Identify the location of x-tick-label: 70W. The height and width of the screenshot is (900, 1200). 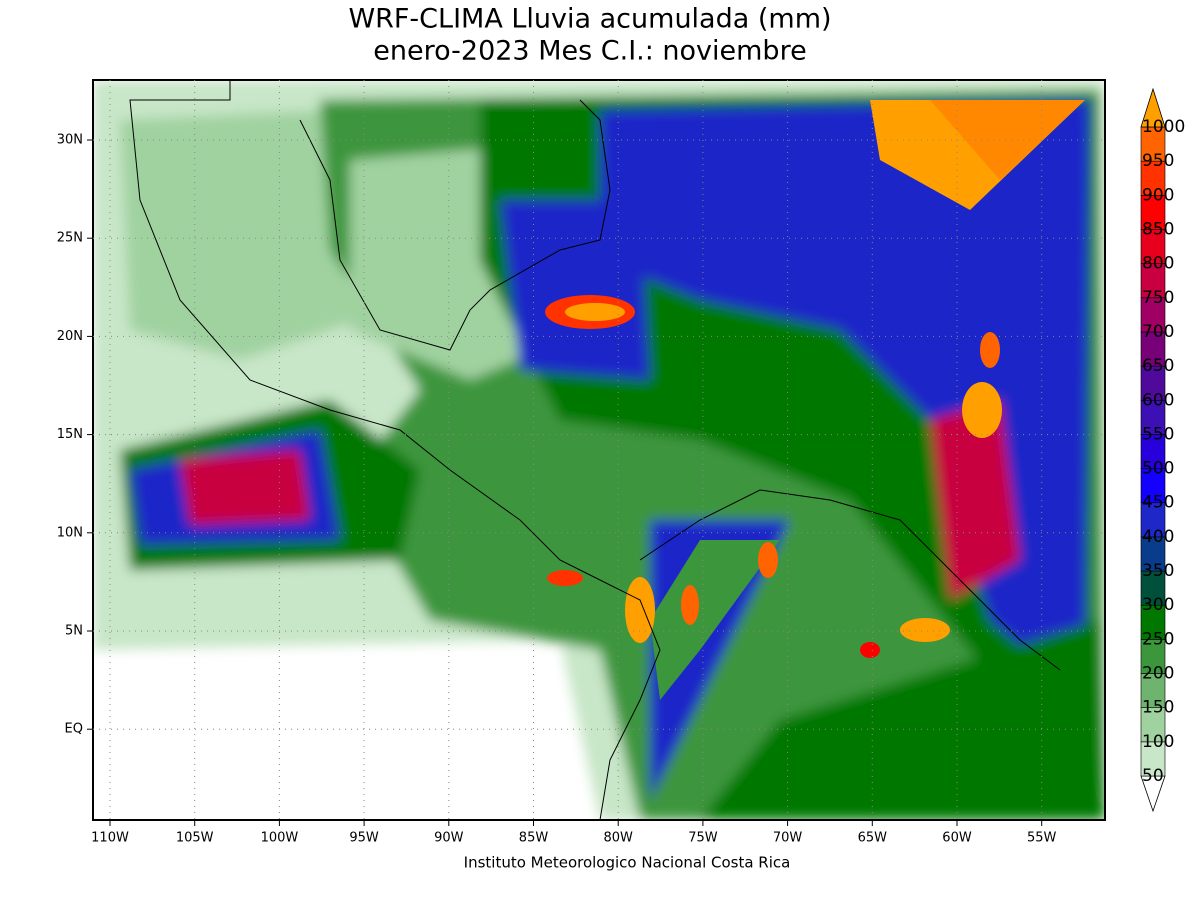
(788, 838).